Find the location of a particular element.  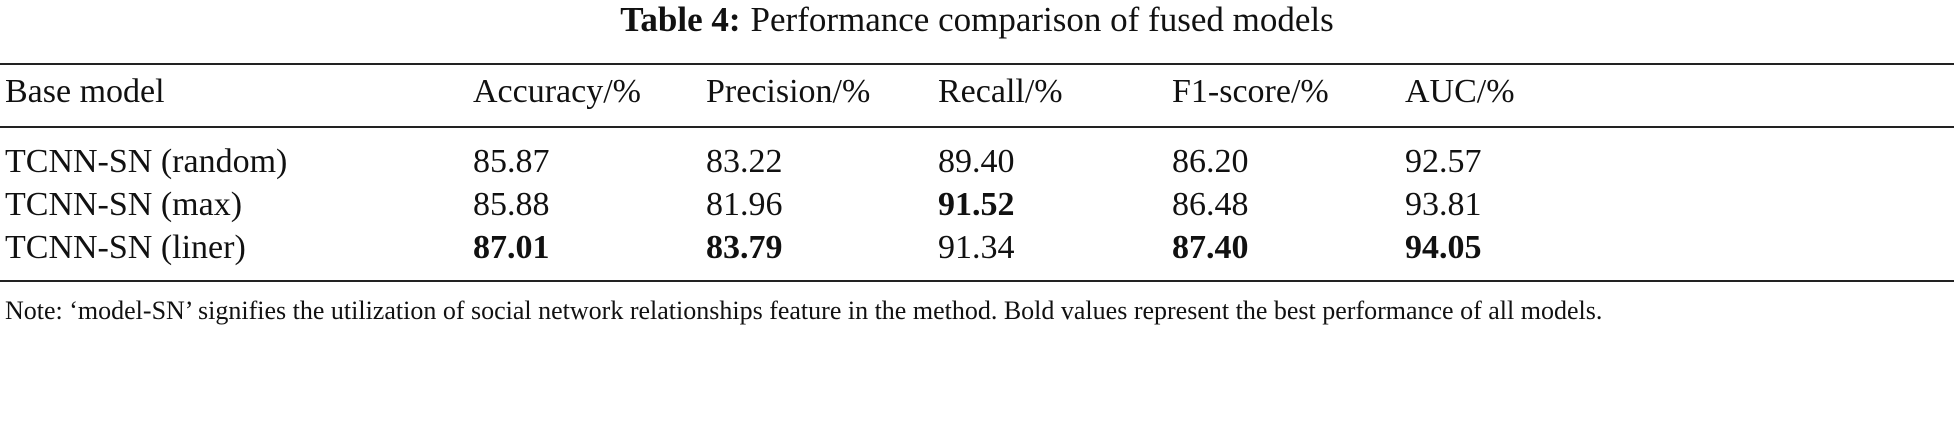

header-cell: AUC/% is located at coordinates (1460, 91).